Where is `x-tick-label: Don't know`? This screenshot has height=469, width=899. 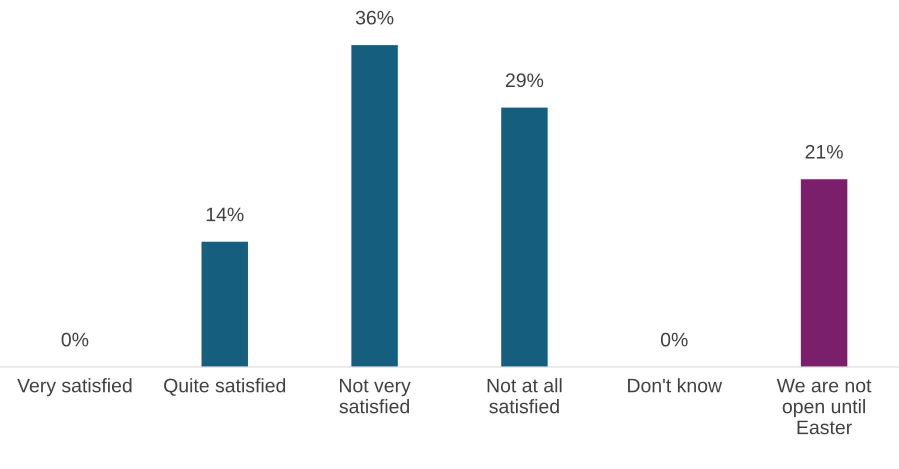
x-tick-label: Don't know is located at coordinates (675, 385).